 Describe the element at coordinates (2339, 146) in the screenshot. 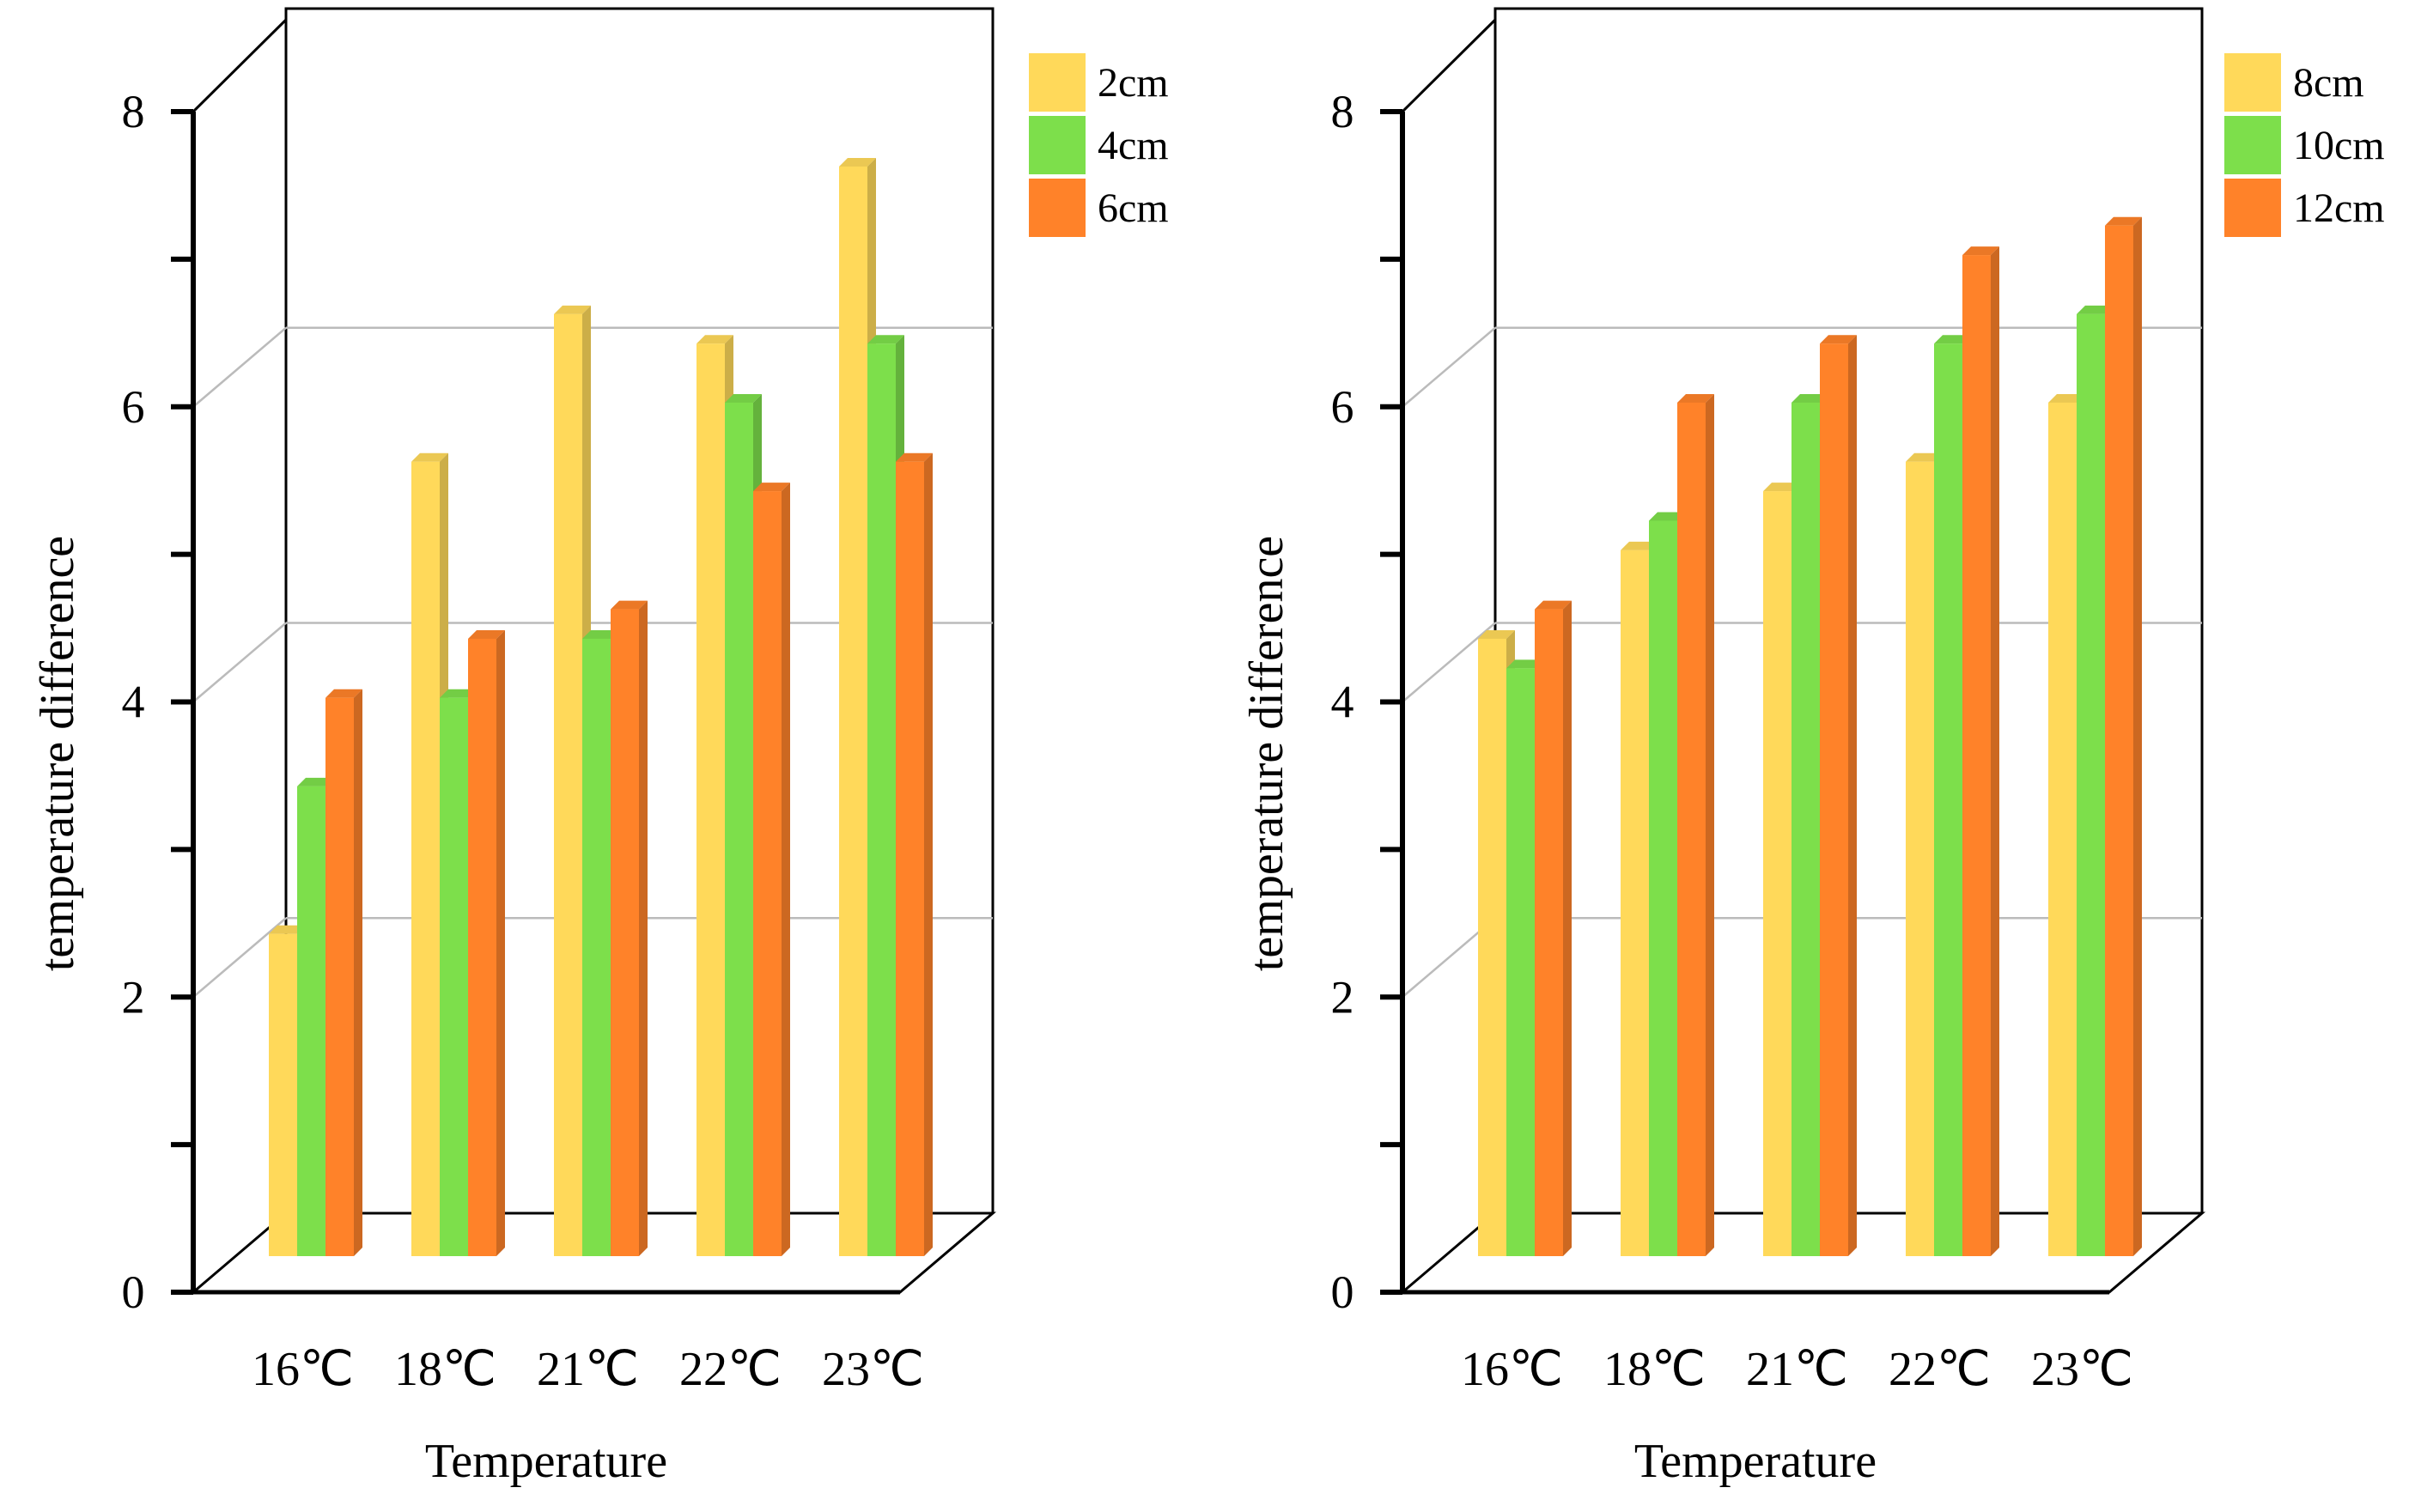

I see `legend-label: 10cm` at that location.